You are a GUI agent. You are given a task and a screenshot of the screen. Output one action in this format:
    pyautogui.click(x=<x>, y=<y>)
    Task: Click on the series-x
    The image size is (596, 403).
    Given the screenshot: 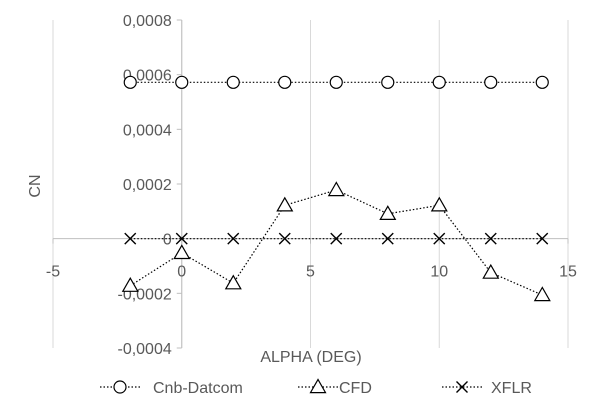 What is the action you would take?
    pyautogui.click(x=336, y=238)
    